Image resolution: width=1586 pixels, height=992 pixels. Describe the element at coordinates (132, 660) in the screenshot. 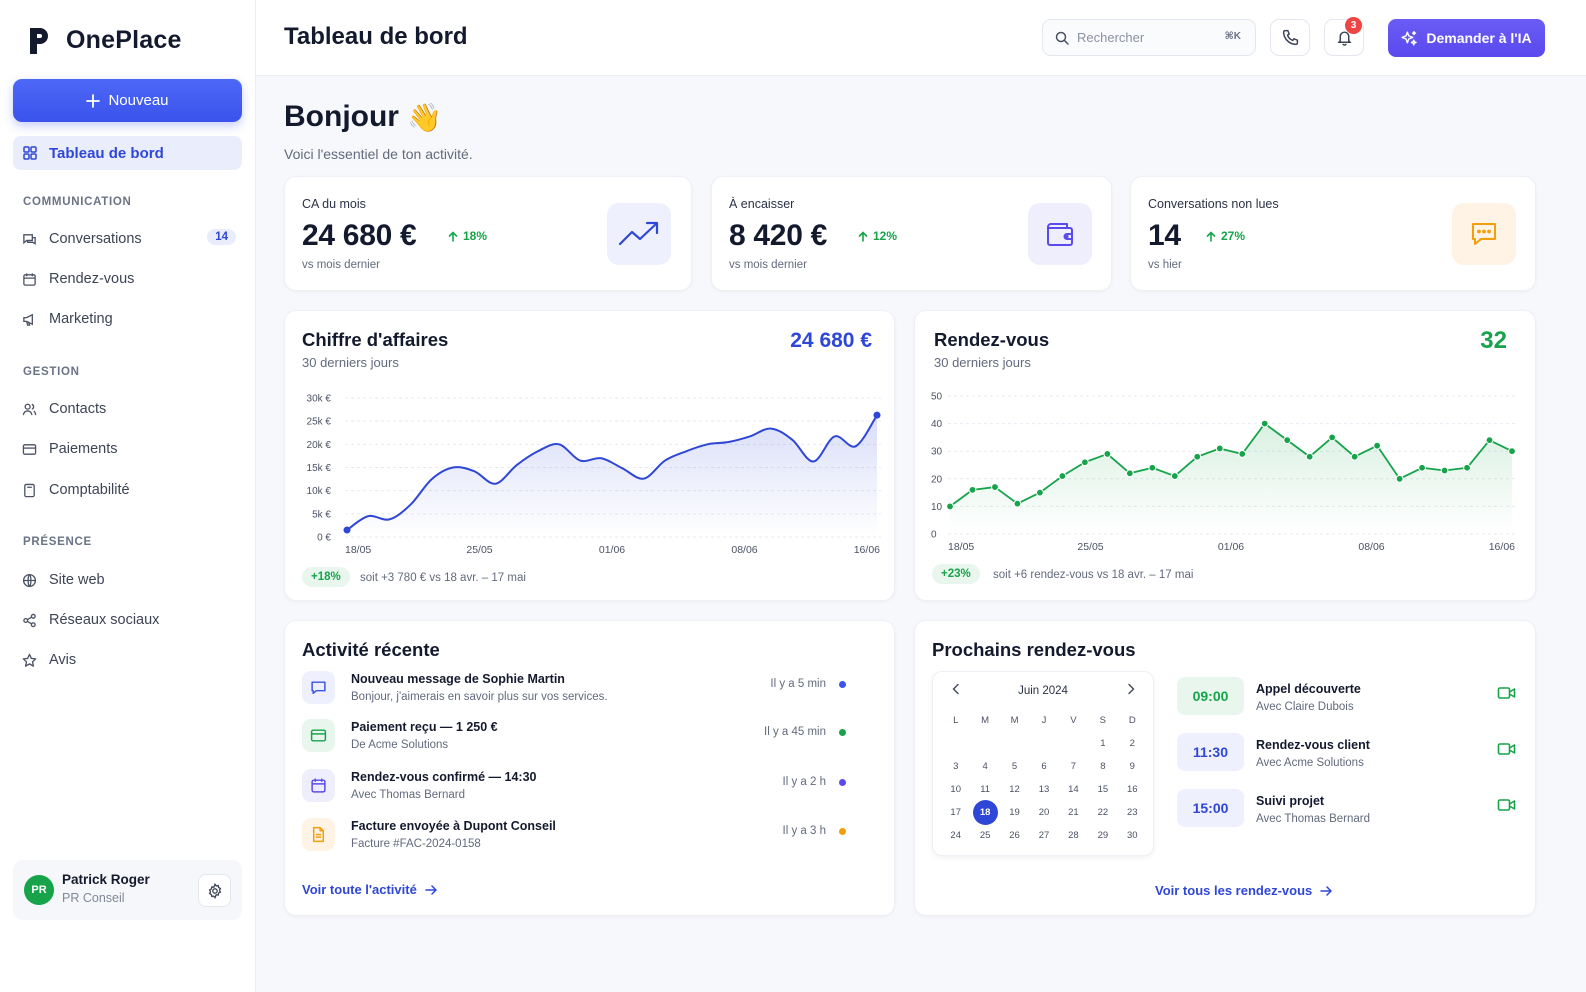

I see `sidebar-item-avis: Avis` at that location.